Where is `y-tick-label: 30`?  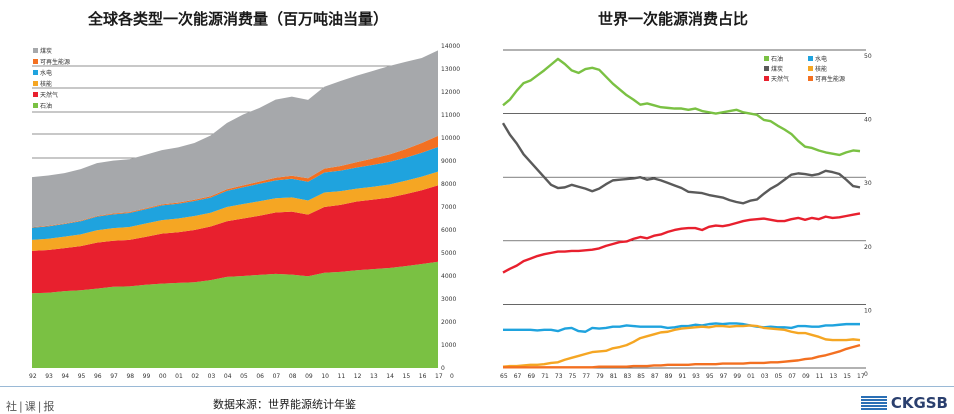 y-tick-label: 30 is located at coordinates (868, 183).